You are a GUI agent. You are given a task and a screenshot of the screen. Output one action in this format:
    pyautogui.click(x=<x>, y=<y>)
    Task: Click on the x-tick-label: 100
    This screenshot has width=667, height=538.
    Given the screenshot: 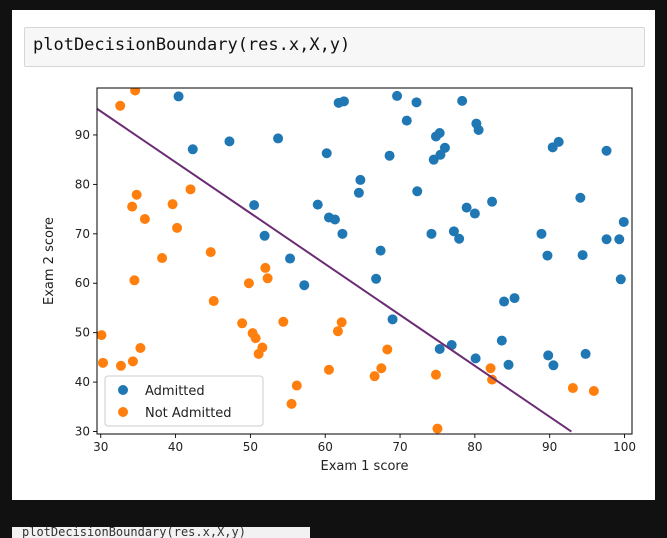 What is the action you would take?
    pyautogui.click(x=624, y=447)
    